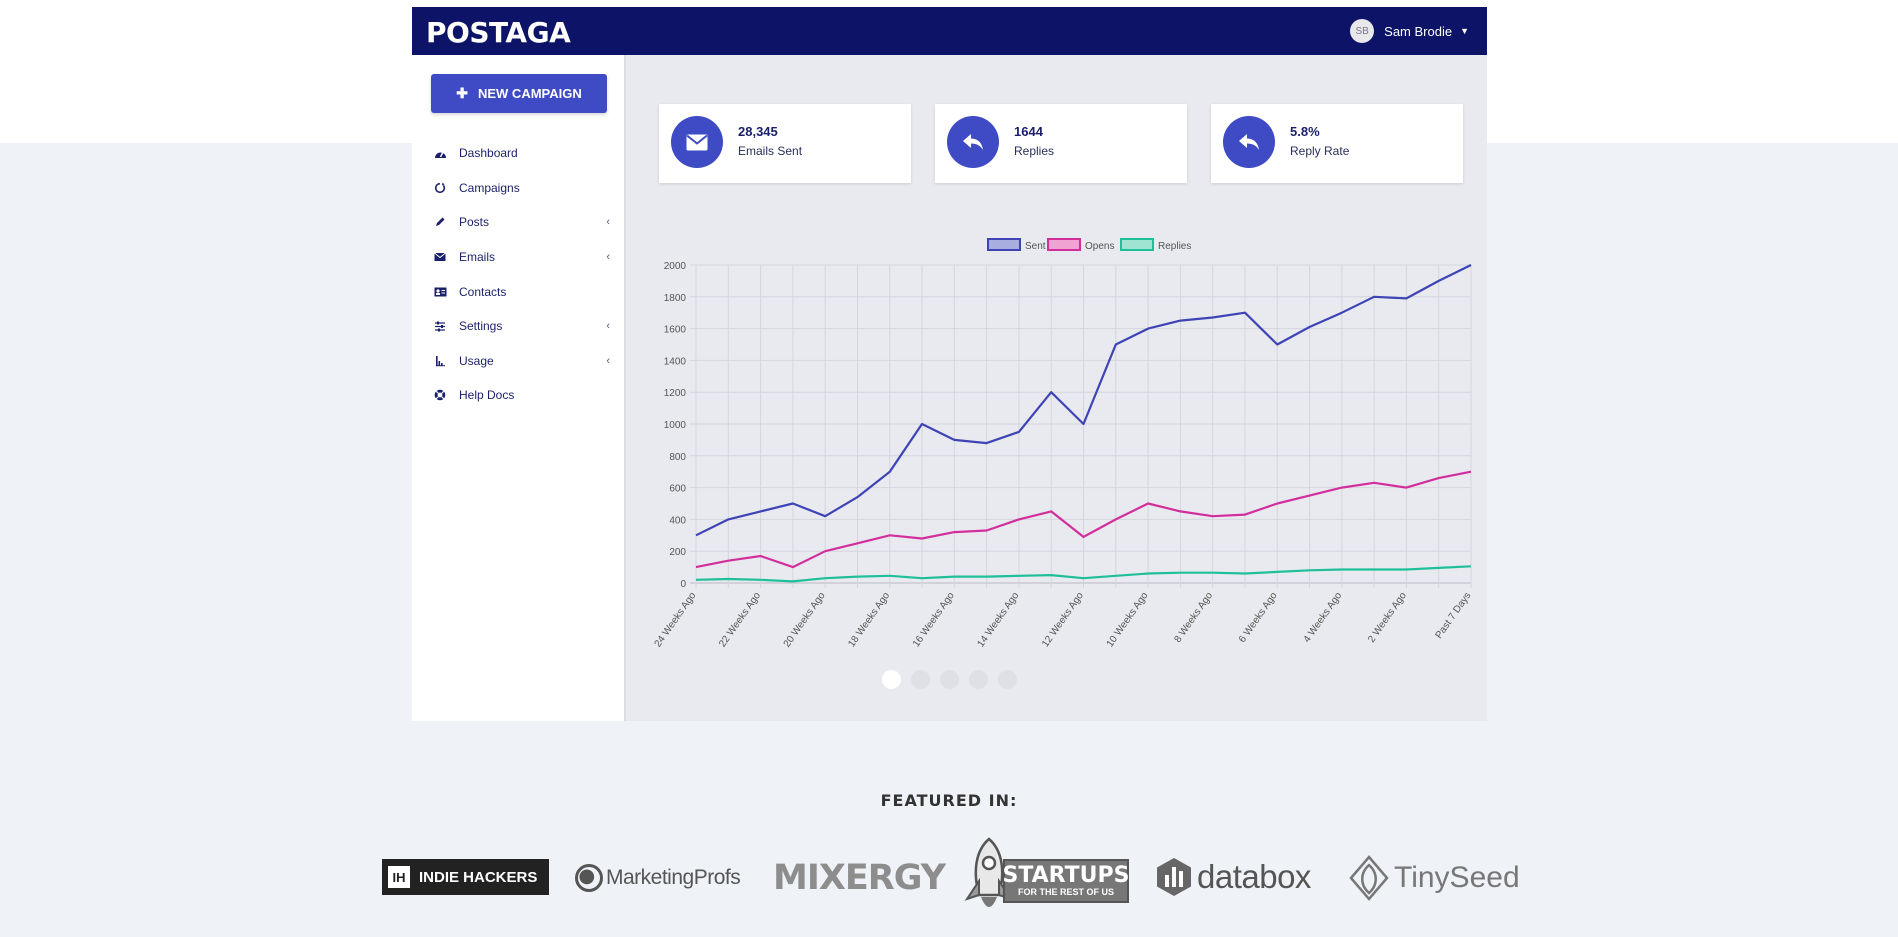  What do you see at coordinates (675, 361) in the screenshot?
I see `y-tick-label: 1400` at bounding box center [675, 361].